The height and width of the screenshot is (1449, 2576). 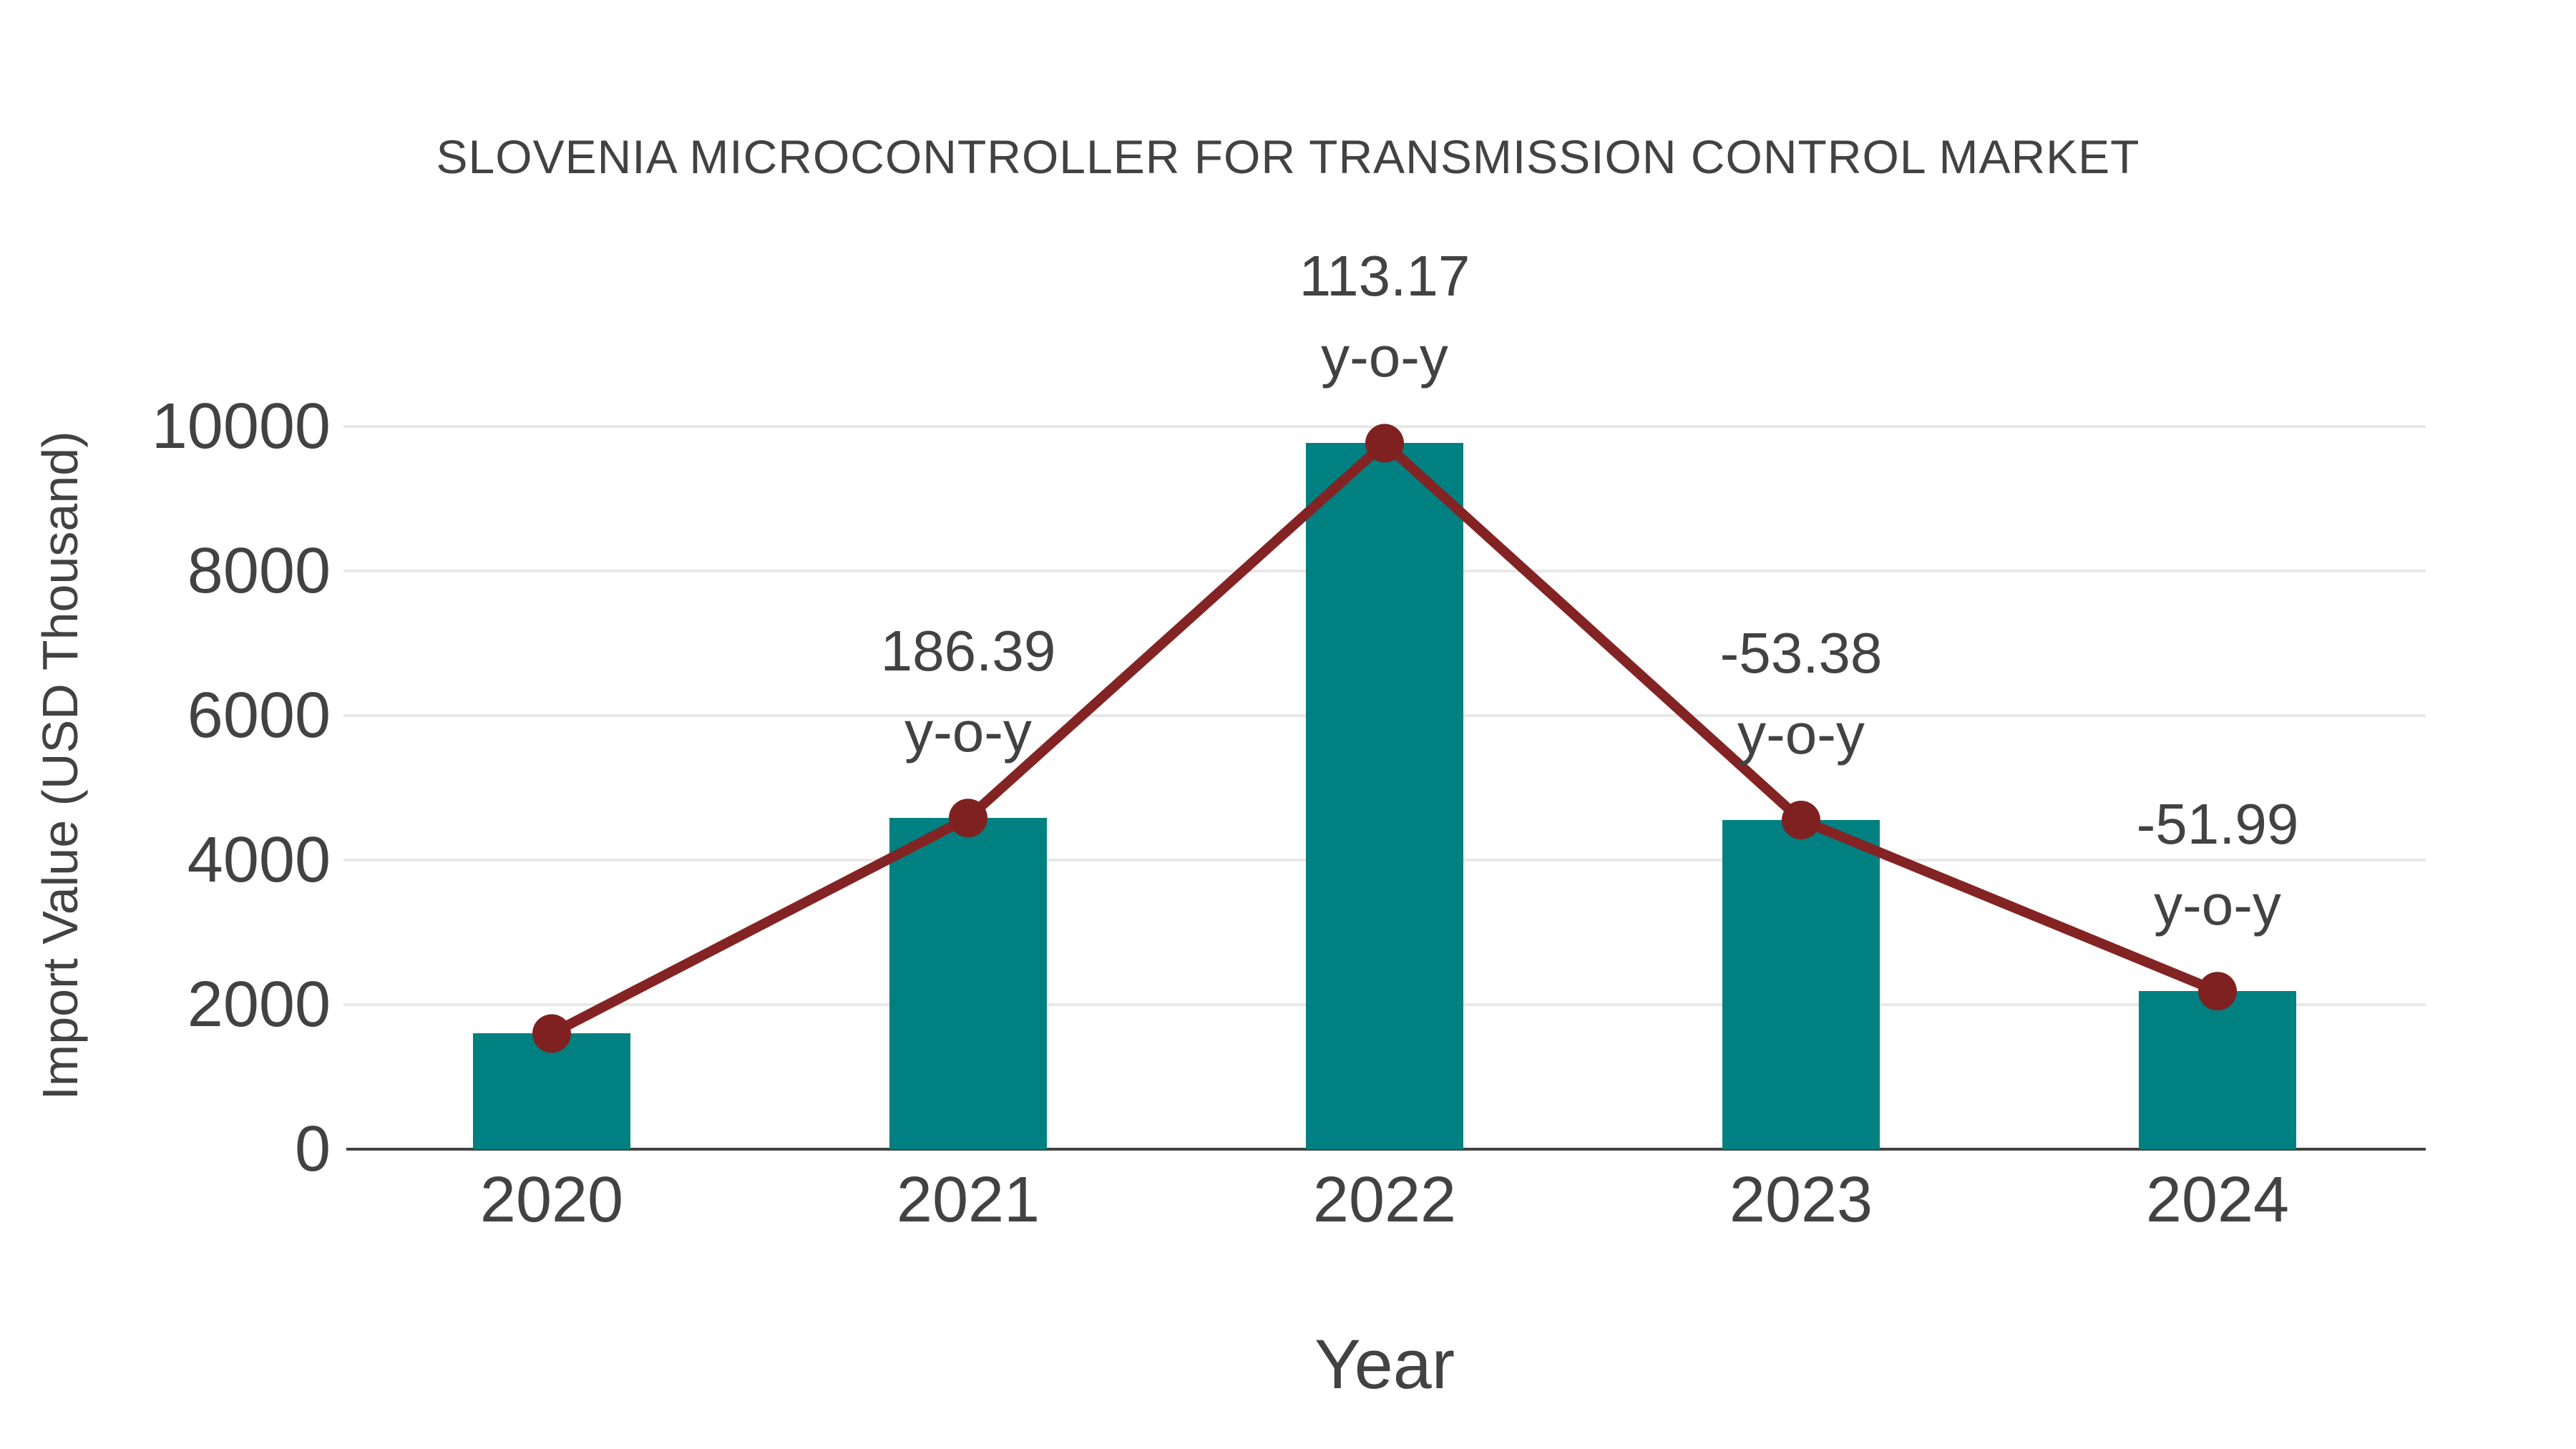 What do you see at coordinates (259, 715) in the screenshot?
I see `y-tick-label: 6000` at bounding box center [259, 715].